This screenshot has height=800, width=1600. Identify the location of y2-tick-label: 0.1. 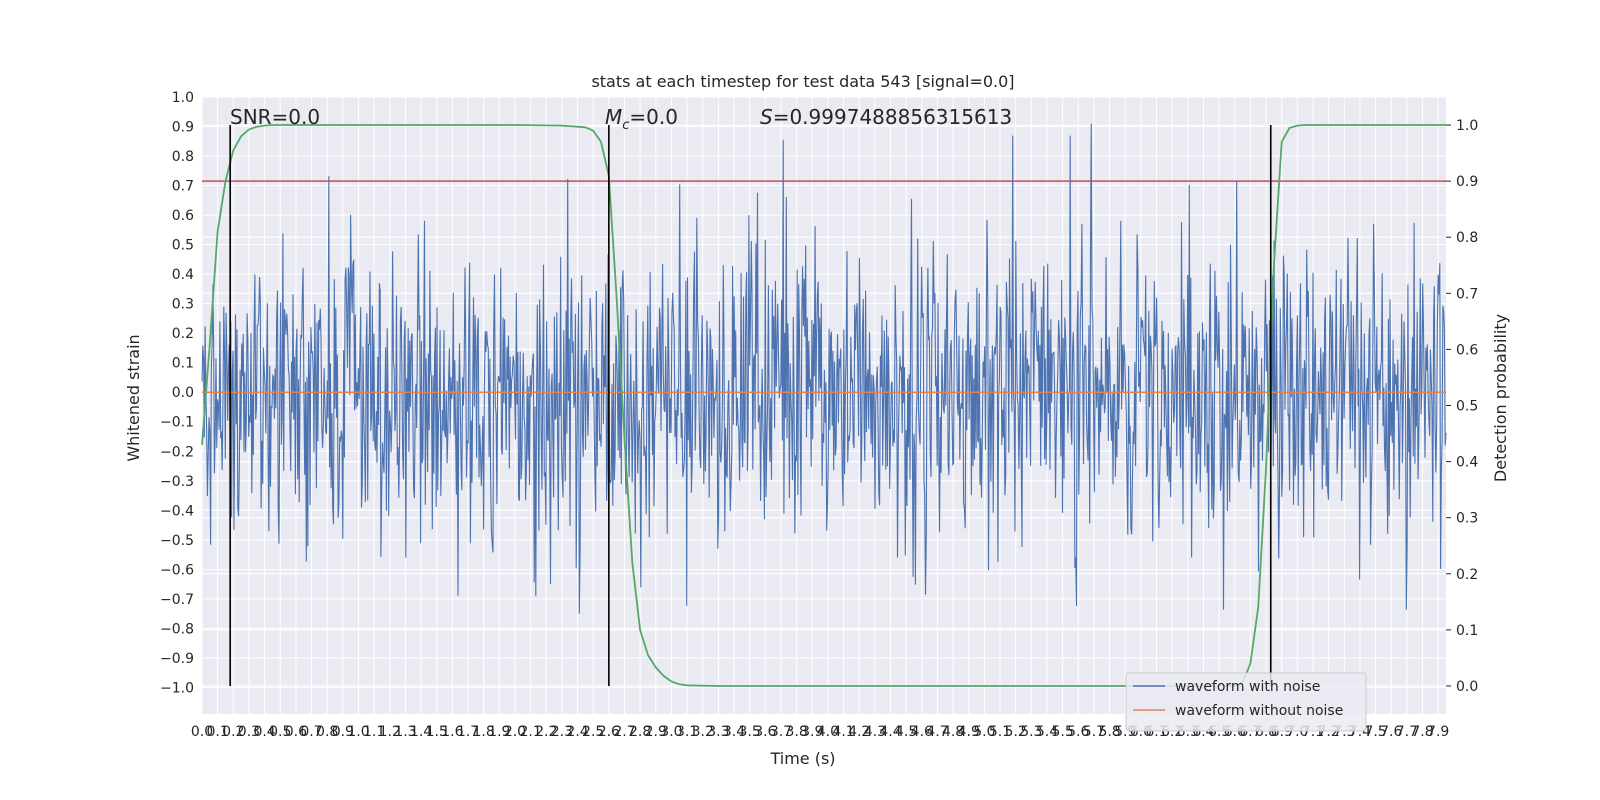
(1467, 631).